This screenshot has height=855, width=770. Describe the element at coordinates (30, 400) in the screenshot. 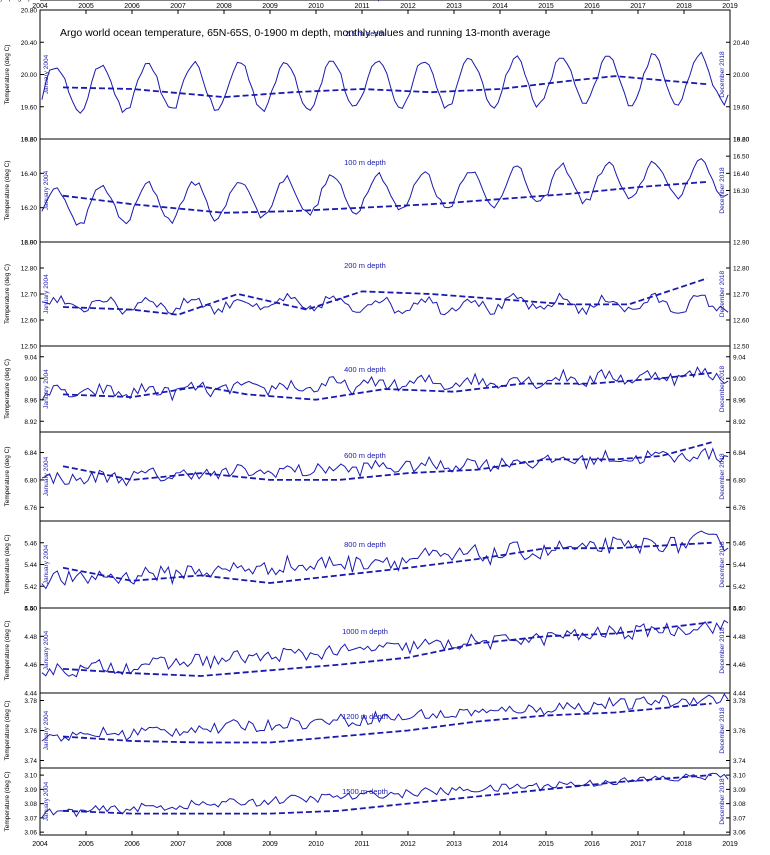

I see `y-tick-label-left: 8.96` at that location.